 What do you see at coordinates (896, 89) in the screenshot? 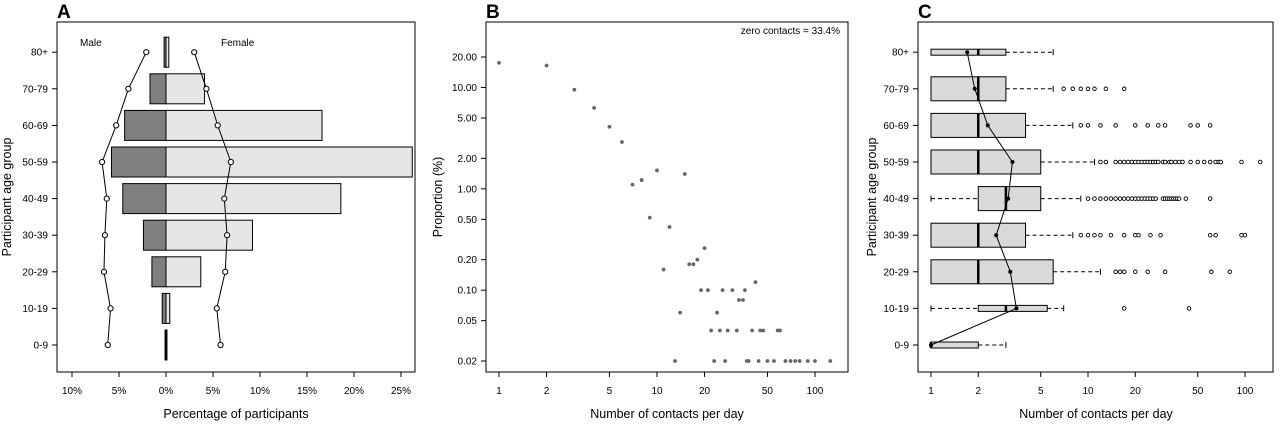
I see `panel-c-ytick-label: 70-79` at bounding box center [896, 89].